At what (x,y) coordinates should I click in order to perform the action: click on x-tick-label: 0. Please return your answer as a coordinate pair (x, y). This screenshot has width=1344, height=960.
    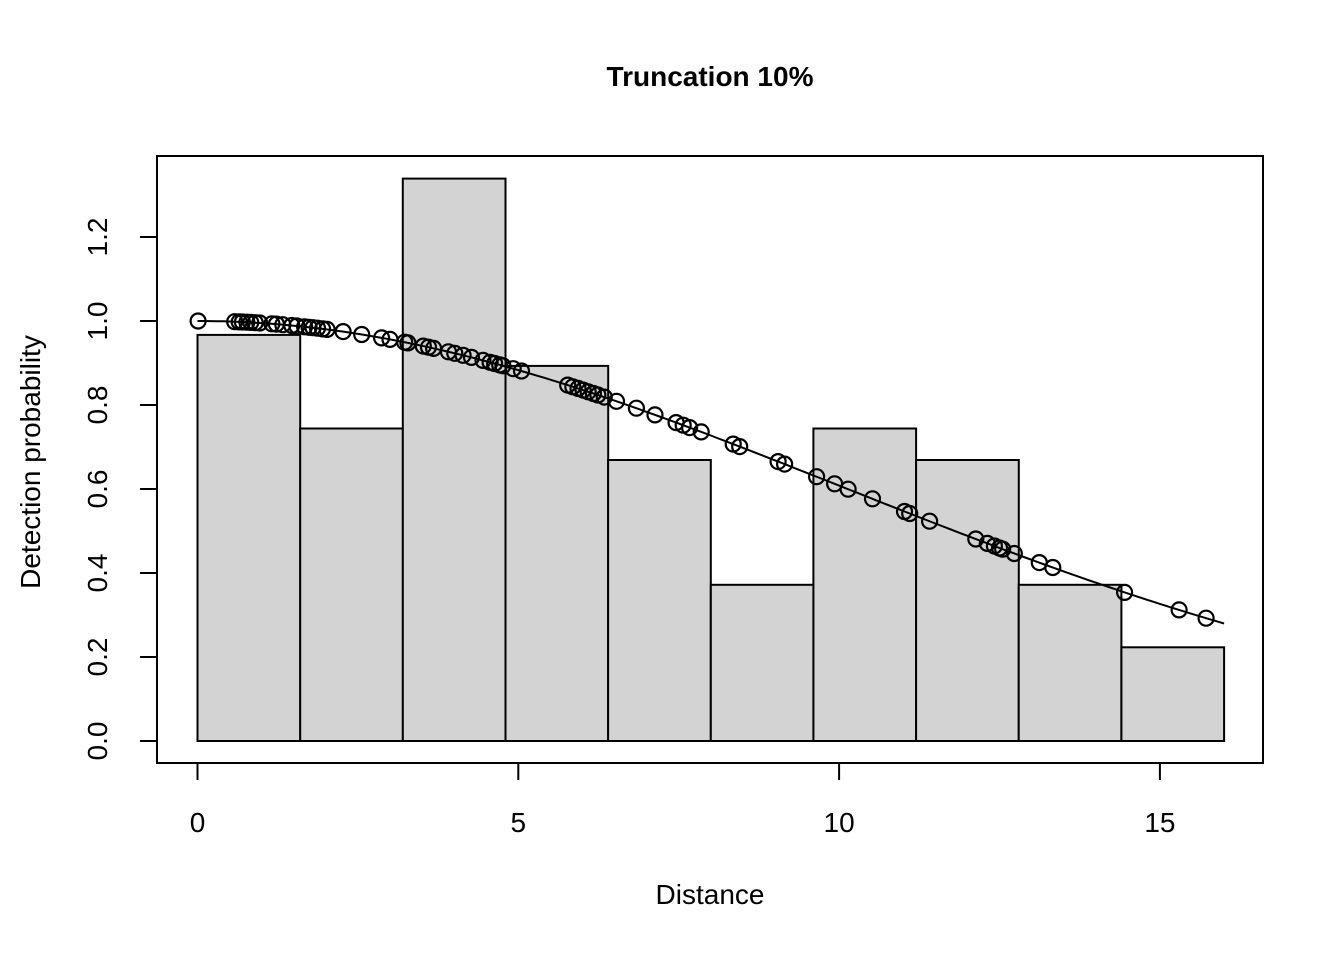
    Looking at the image, I should click on (198, 822).